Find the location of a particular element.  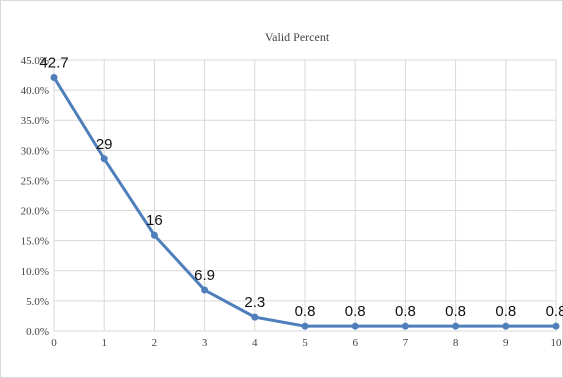

x-tick-label: 9 is located at coordinates (506, 343).